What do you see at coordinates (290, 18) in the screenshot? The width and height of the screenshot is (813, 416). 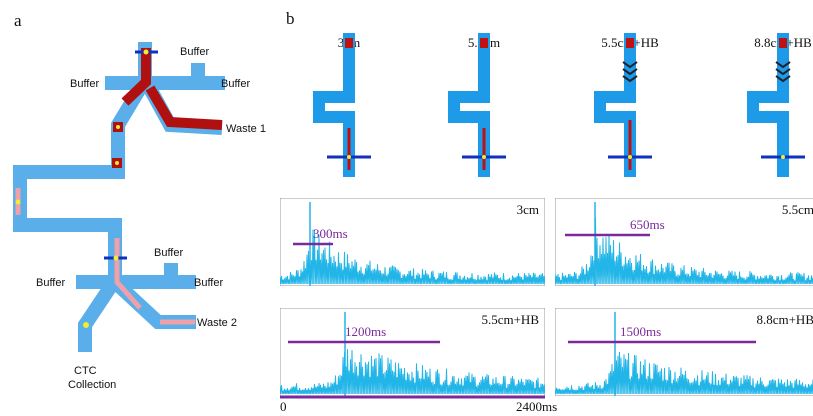 I see `panel-label: b` at bounding box center [290, 18].